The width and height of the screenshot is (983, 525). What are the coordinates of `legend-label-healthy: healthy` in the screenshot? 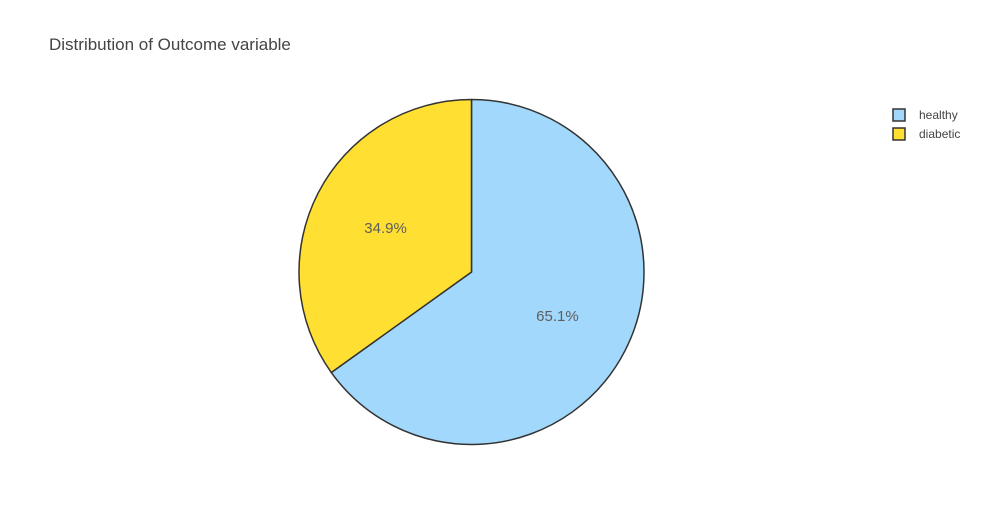 It's located at (938, 115).